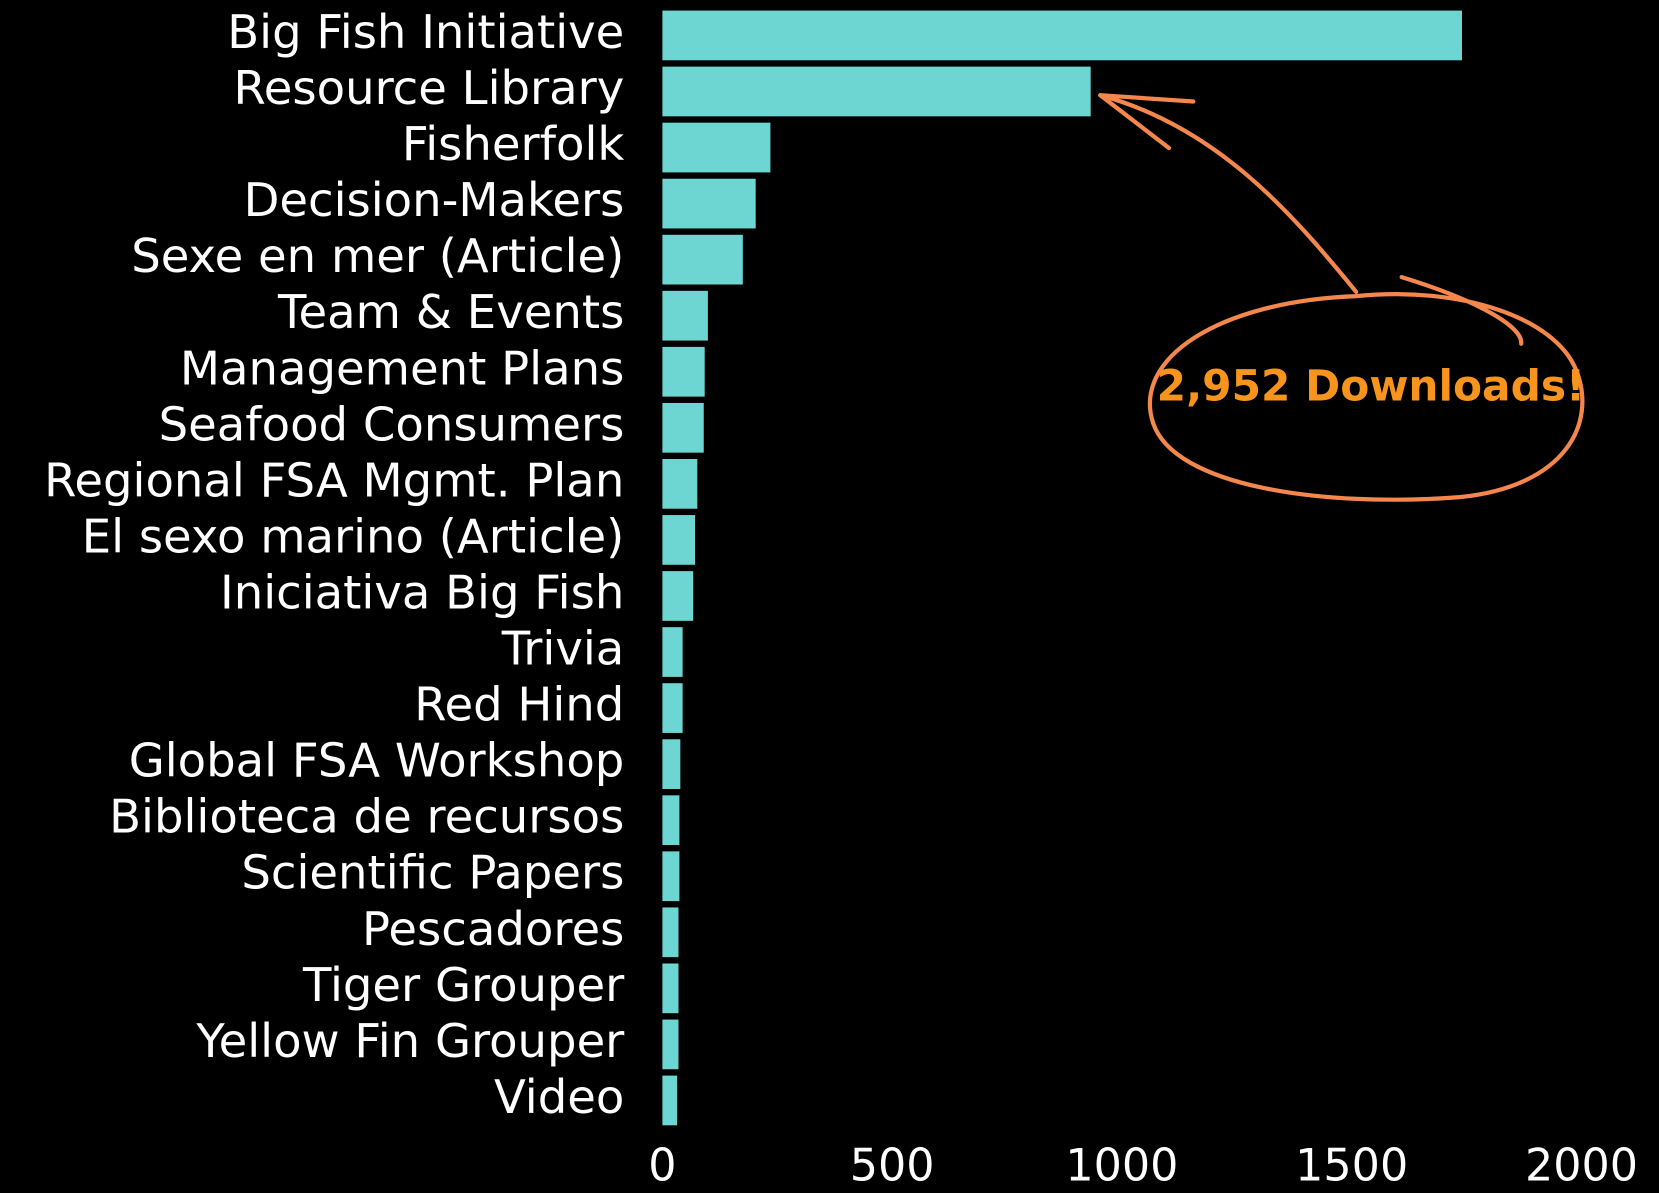  Describe the element at coordinates (434, 200) in the screenshot. I see `y-tick-label: Decision-Makers` at that location.